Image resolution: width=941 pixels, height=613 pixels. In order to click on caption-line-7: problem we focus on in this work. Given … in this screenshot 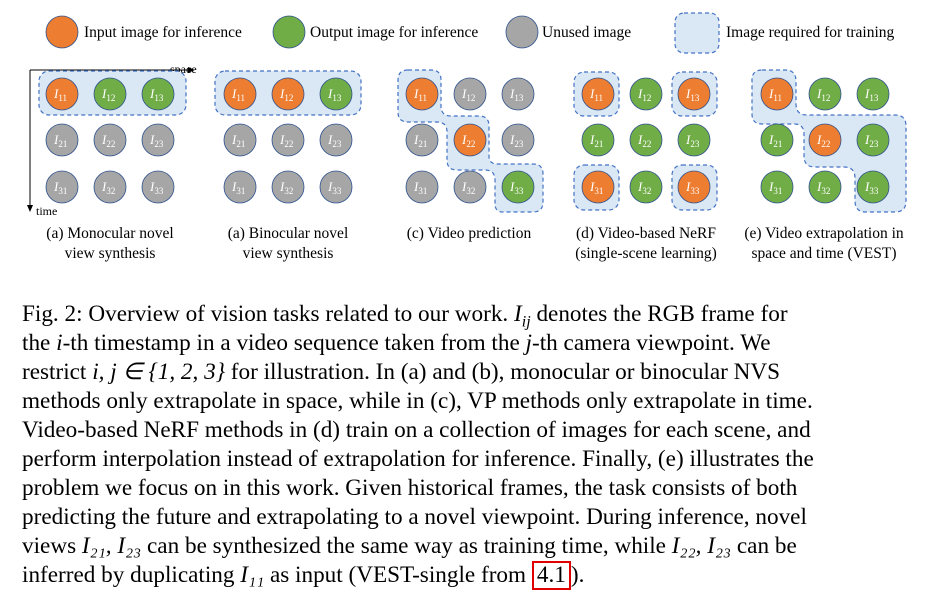, I will do `click(410, 488)`.